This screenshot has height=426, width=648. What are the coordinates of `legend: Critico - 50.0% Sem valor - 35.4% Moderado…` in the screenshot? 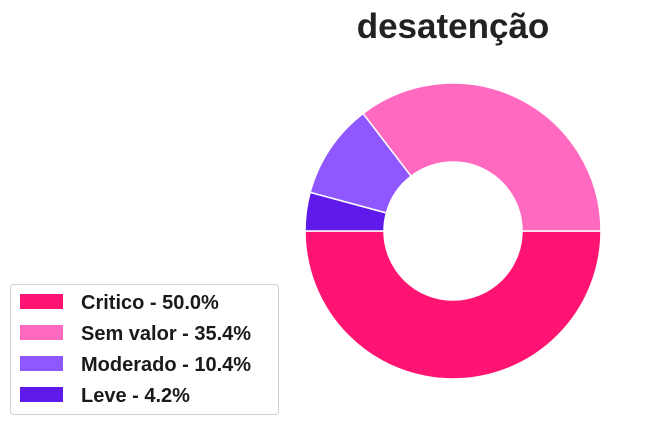 It's located at (144, 349).